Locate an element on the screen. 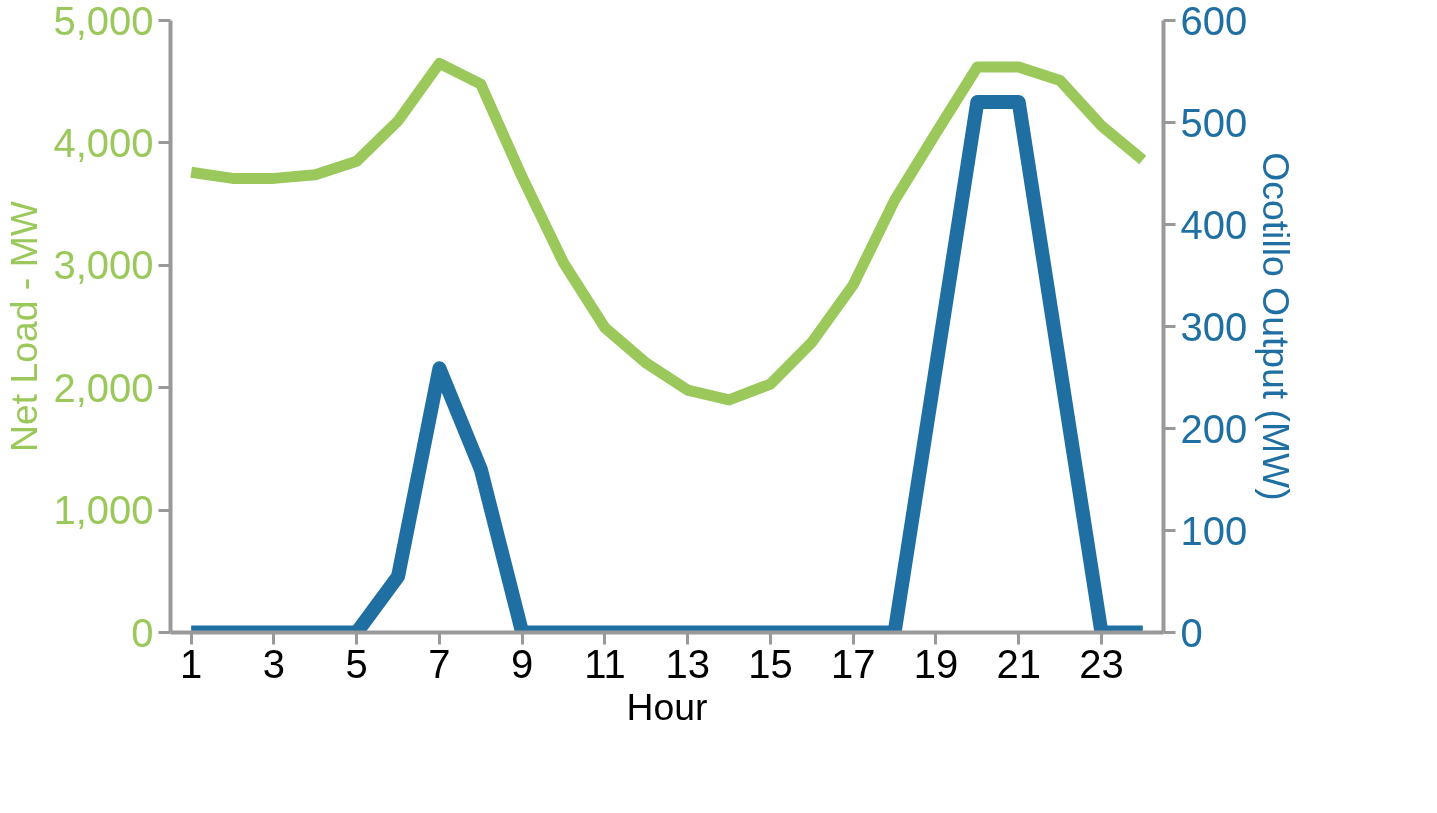  x-axis-title: Hour is located at coordinates (667, 706).